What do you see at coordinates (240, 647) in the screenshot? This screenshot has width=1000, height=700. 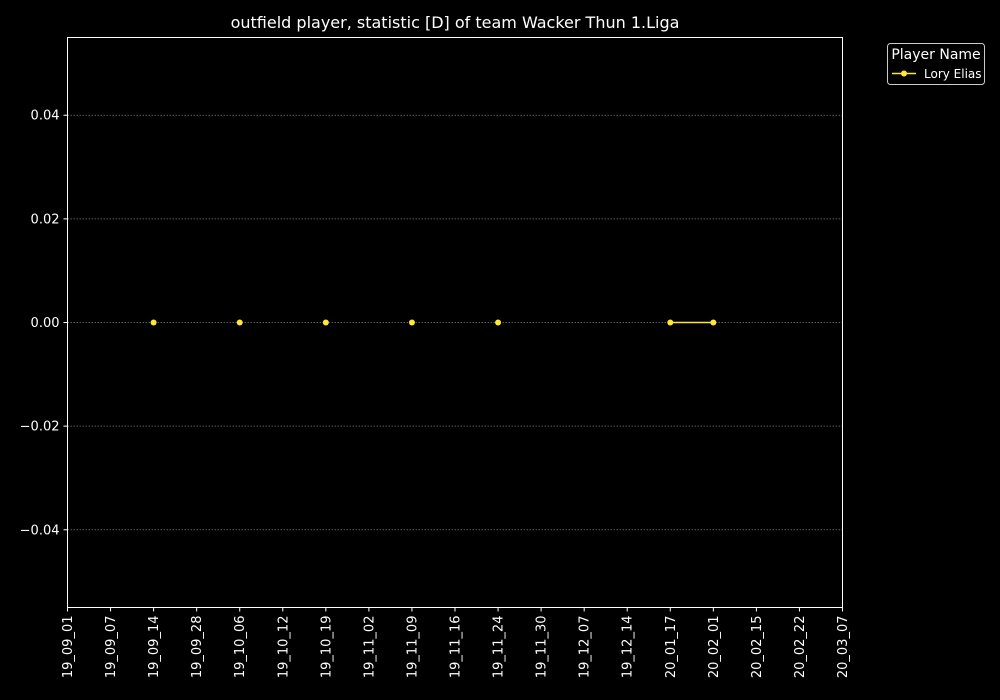 I see `x-tick-label: 19_10_06` at bounding box center [240, 647].